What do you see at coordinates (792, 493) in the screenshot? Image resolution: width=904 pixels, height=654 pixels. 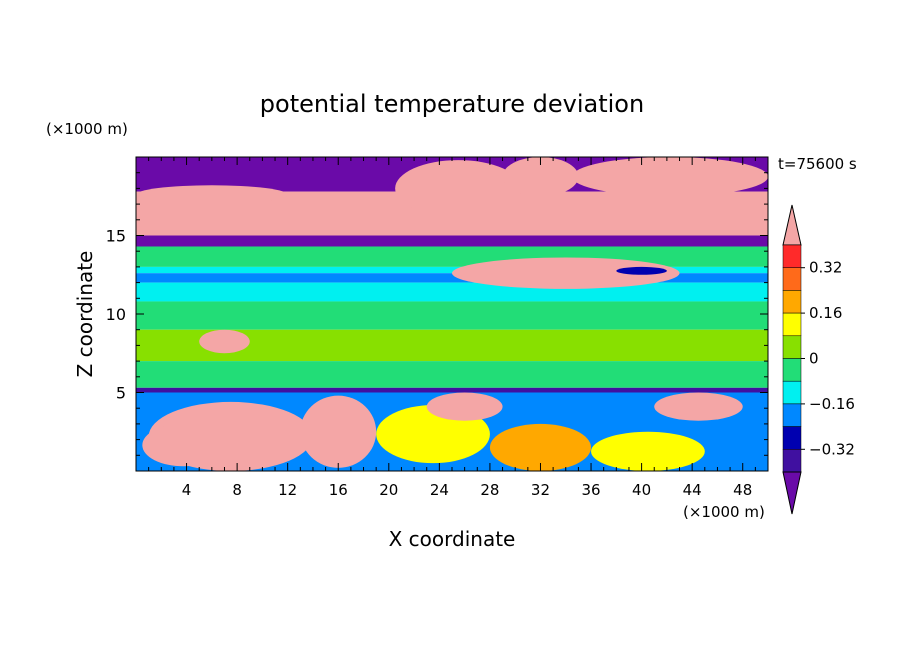 I see `colorbar-bottom-arrow` at bounding box center [792, 493].